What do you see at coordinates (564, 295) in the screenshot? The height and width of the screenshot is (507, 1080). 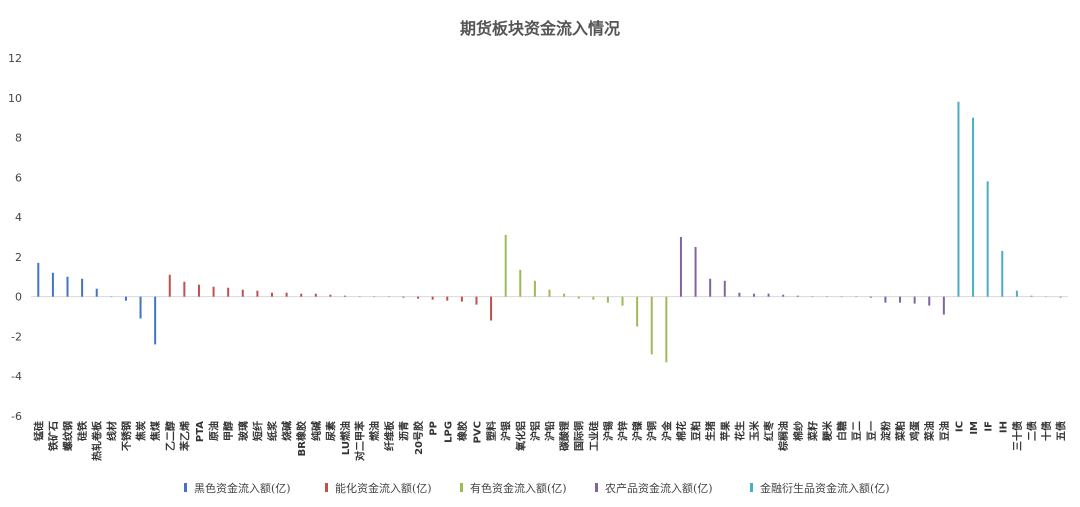 I see `bar-碳酸锂` at bounding box center [564, 295].